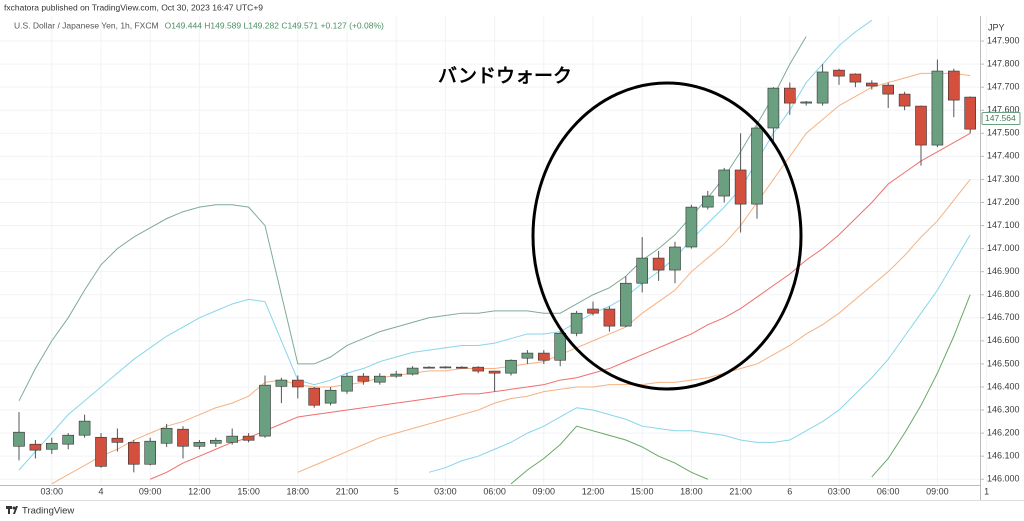  What do you see at coordinates (996, 27) in the screenshot?
I see `y-axis-label: JPY` at bounding box center [996, 27].